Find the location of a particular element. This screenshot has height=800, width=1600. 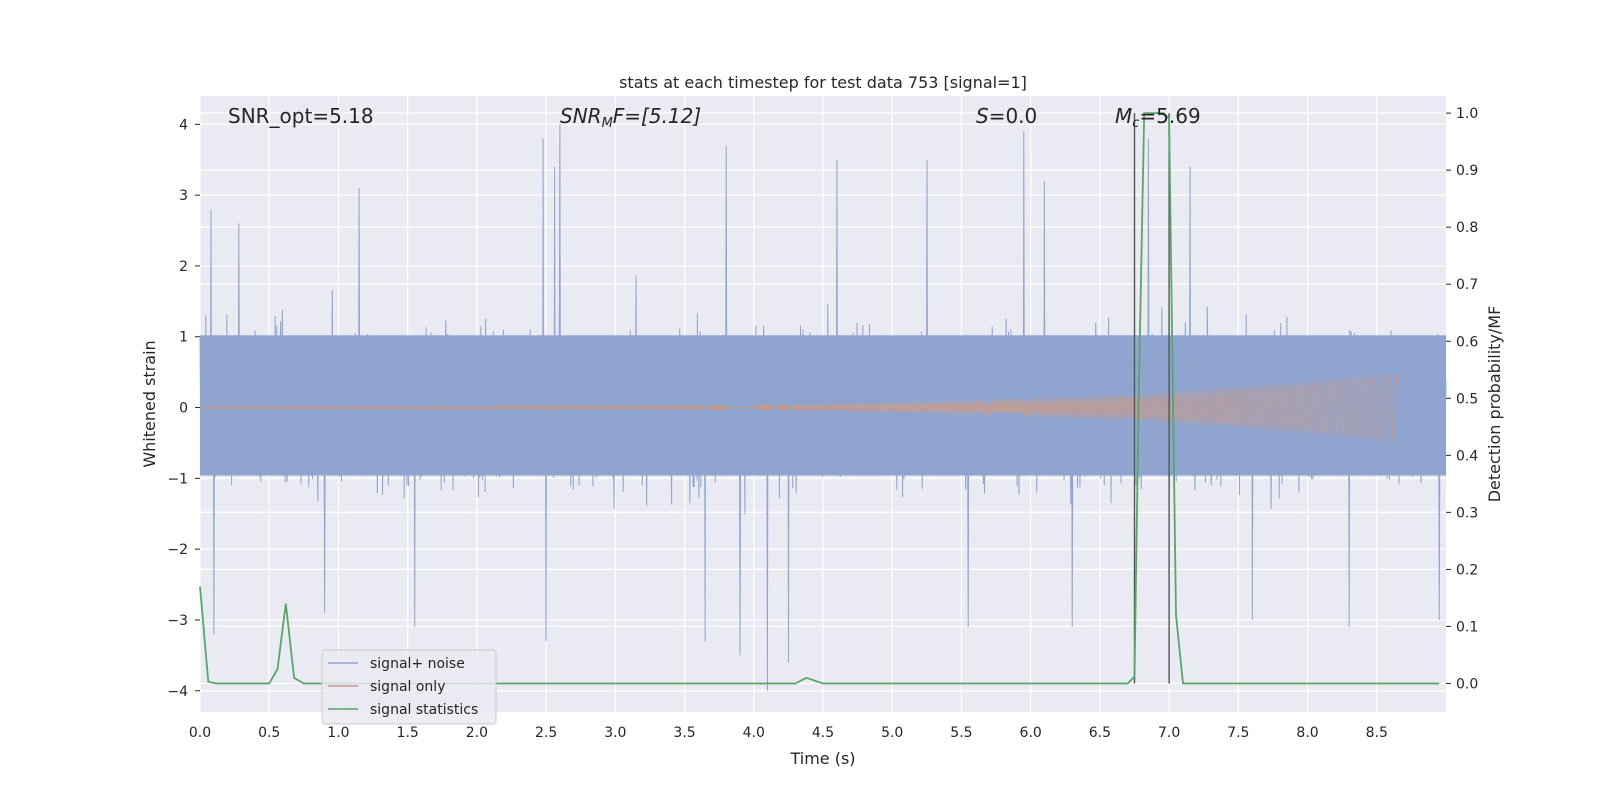

y-right-tick-label: 0.1 is located at coordinates (1467, 627).